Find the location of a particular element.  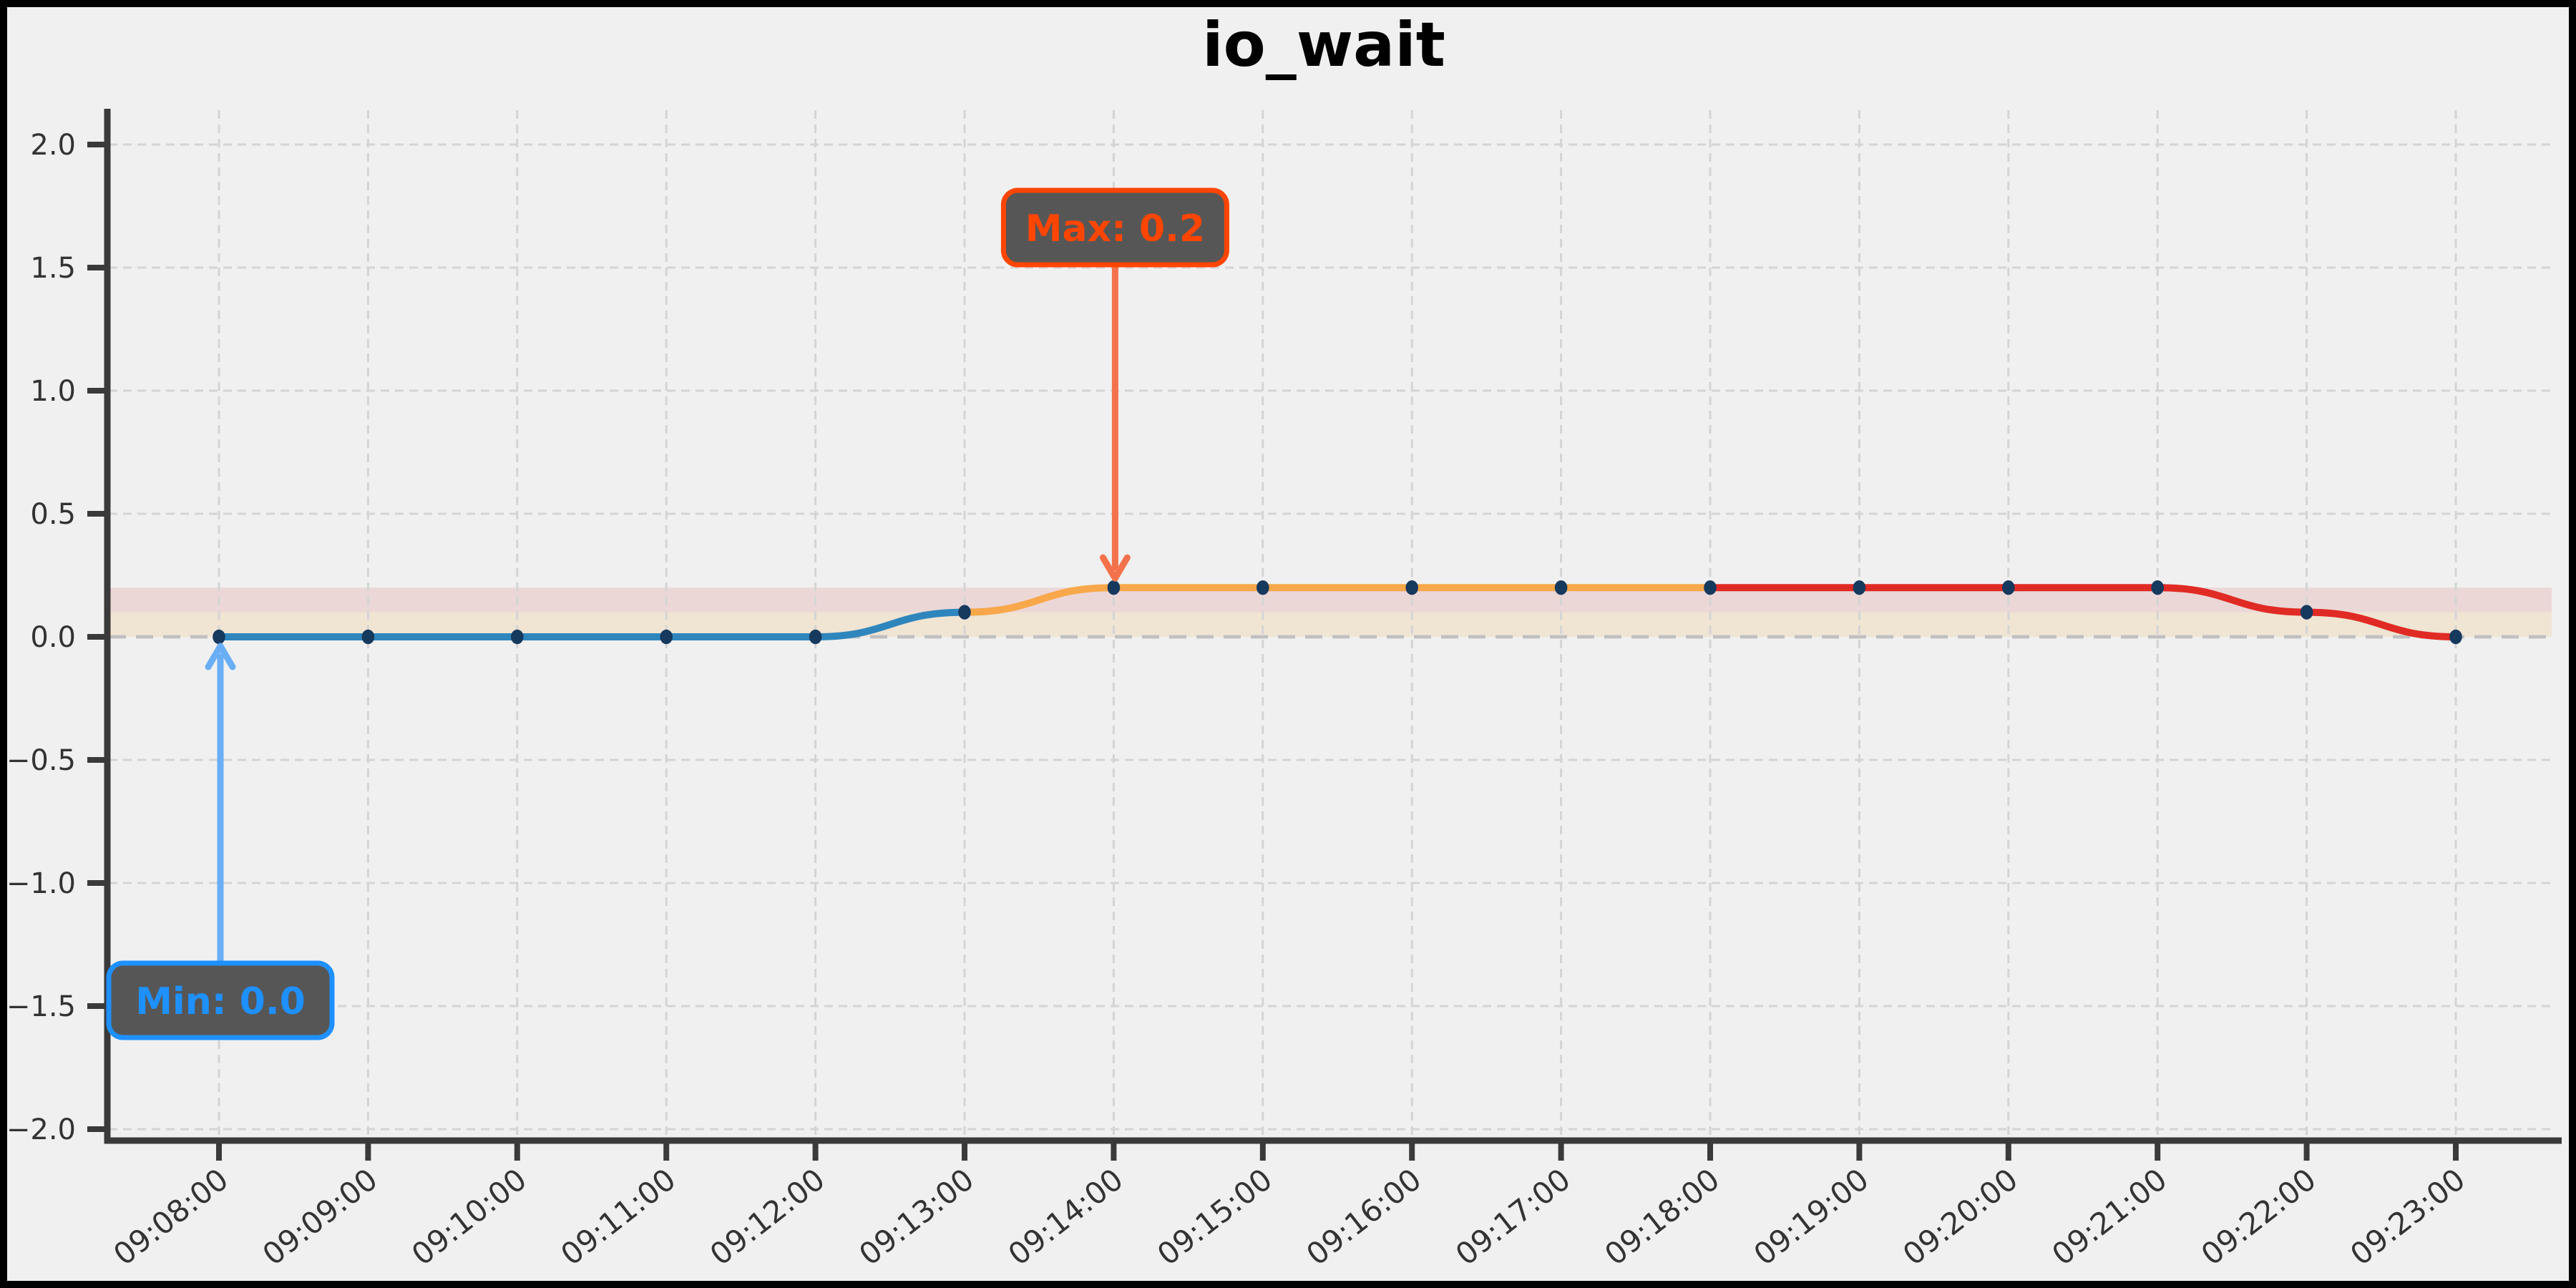

marker-09:22:00 is located at coordinates (2306, 612).